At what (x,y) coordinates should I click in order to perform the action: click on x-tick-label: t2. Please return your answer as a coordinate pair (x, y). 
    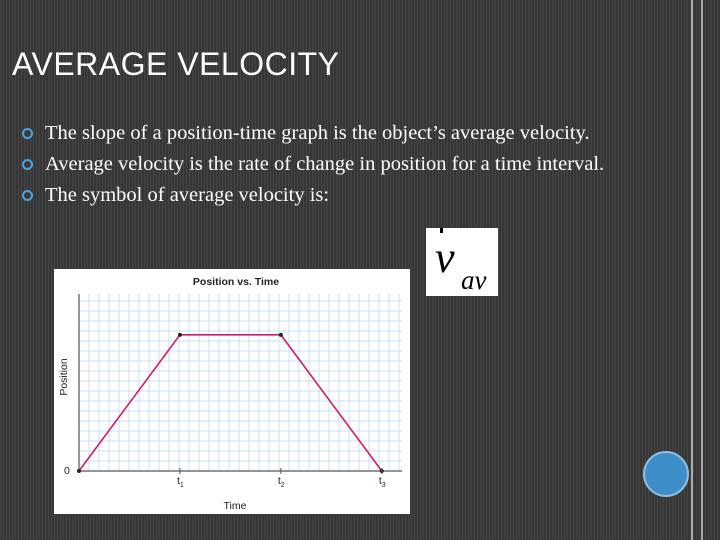
    Looking at the image, I should click on (281, 482).